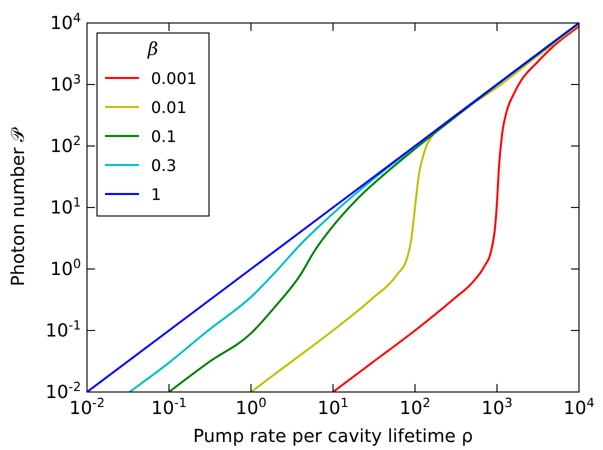 This screenshot has height=450, width=603. I want to click on x-tick-label: 10$^{4}$, so click(579, 406).